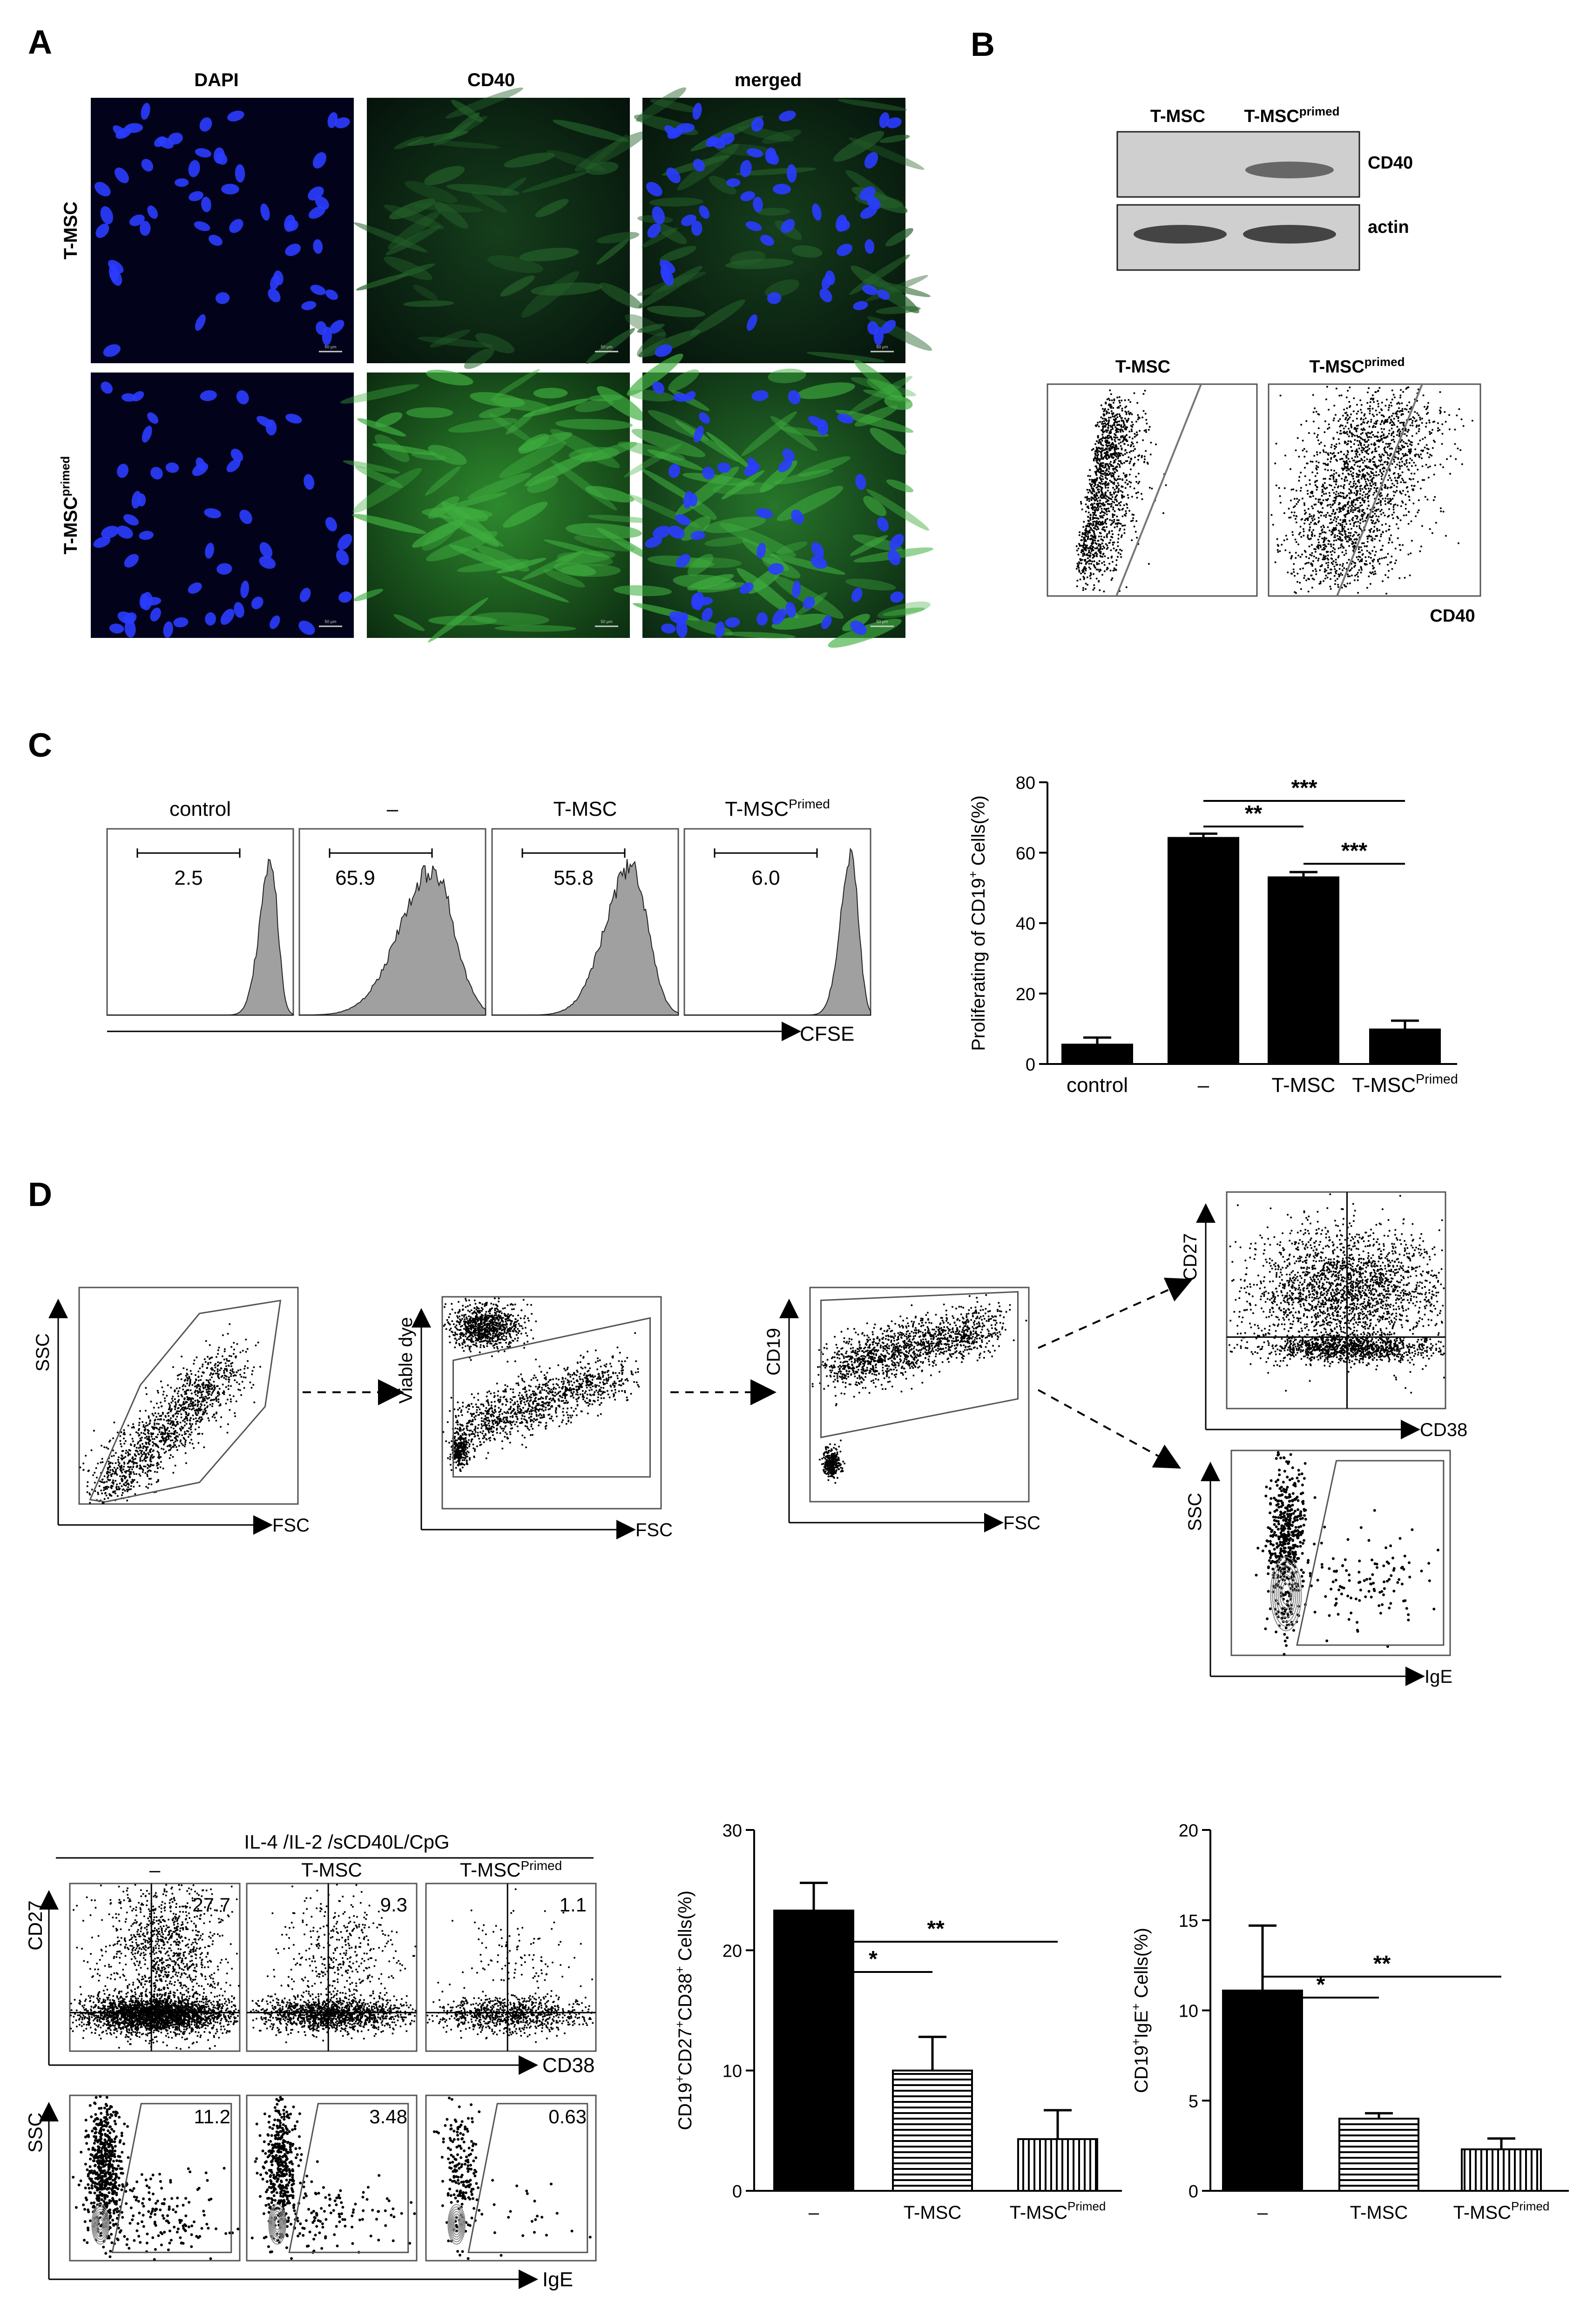 The width and height of the screenshot is (1587, 2324). I want to click on scale-bar-label: 50 μm, so click(330, 347).